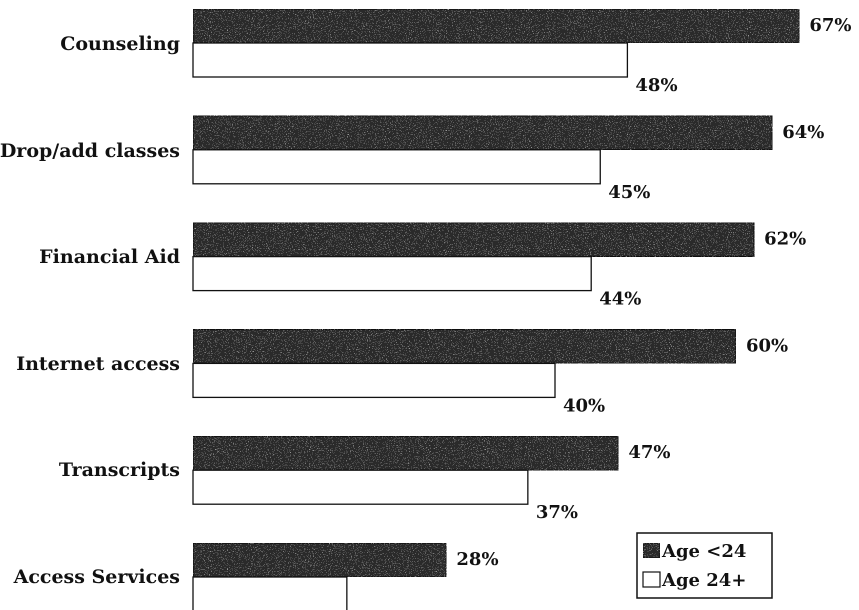 The height and width of the screenshot is (610, 859). Describe the element at coordinates (120, 44) in the screenshot. I see `category-label: Counseling` at that location.